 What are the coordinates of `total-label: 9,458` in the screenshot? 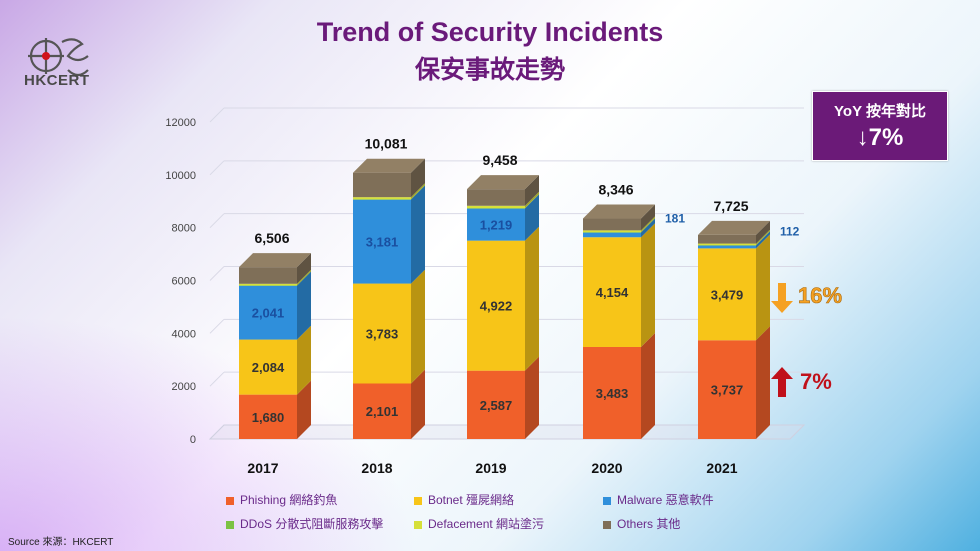 It's located at (499, 160).